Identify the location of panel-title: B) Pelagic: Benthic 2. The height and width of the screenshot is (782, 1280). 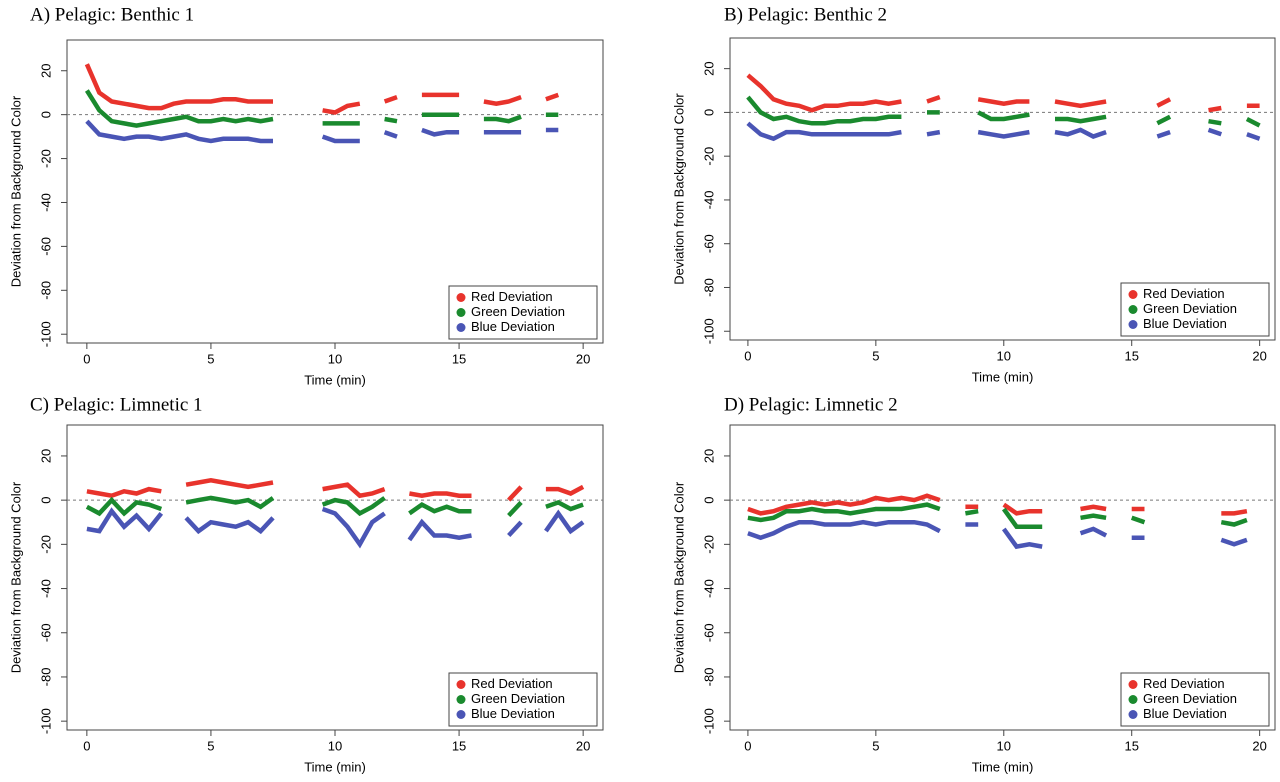
(805, 14).